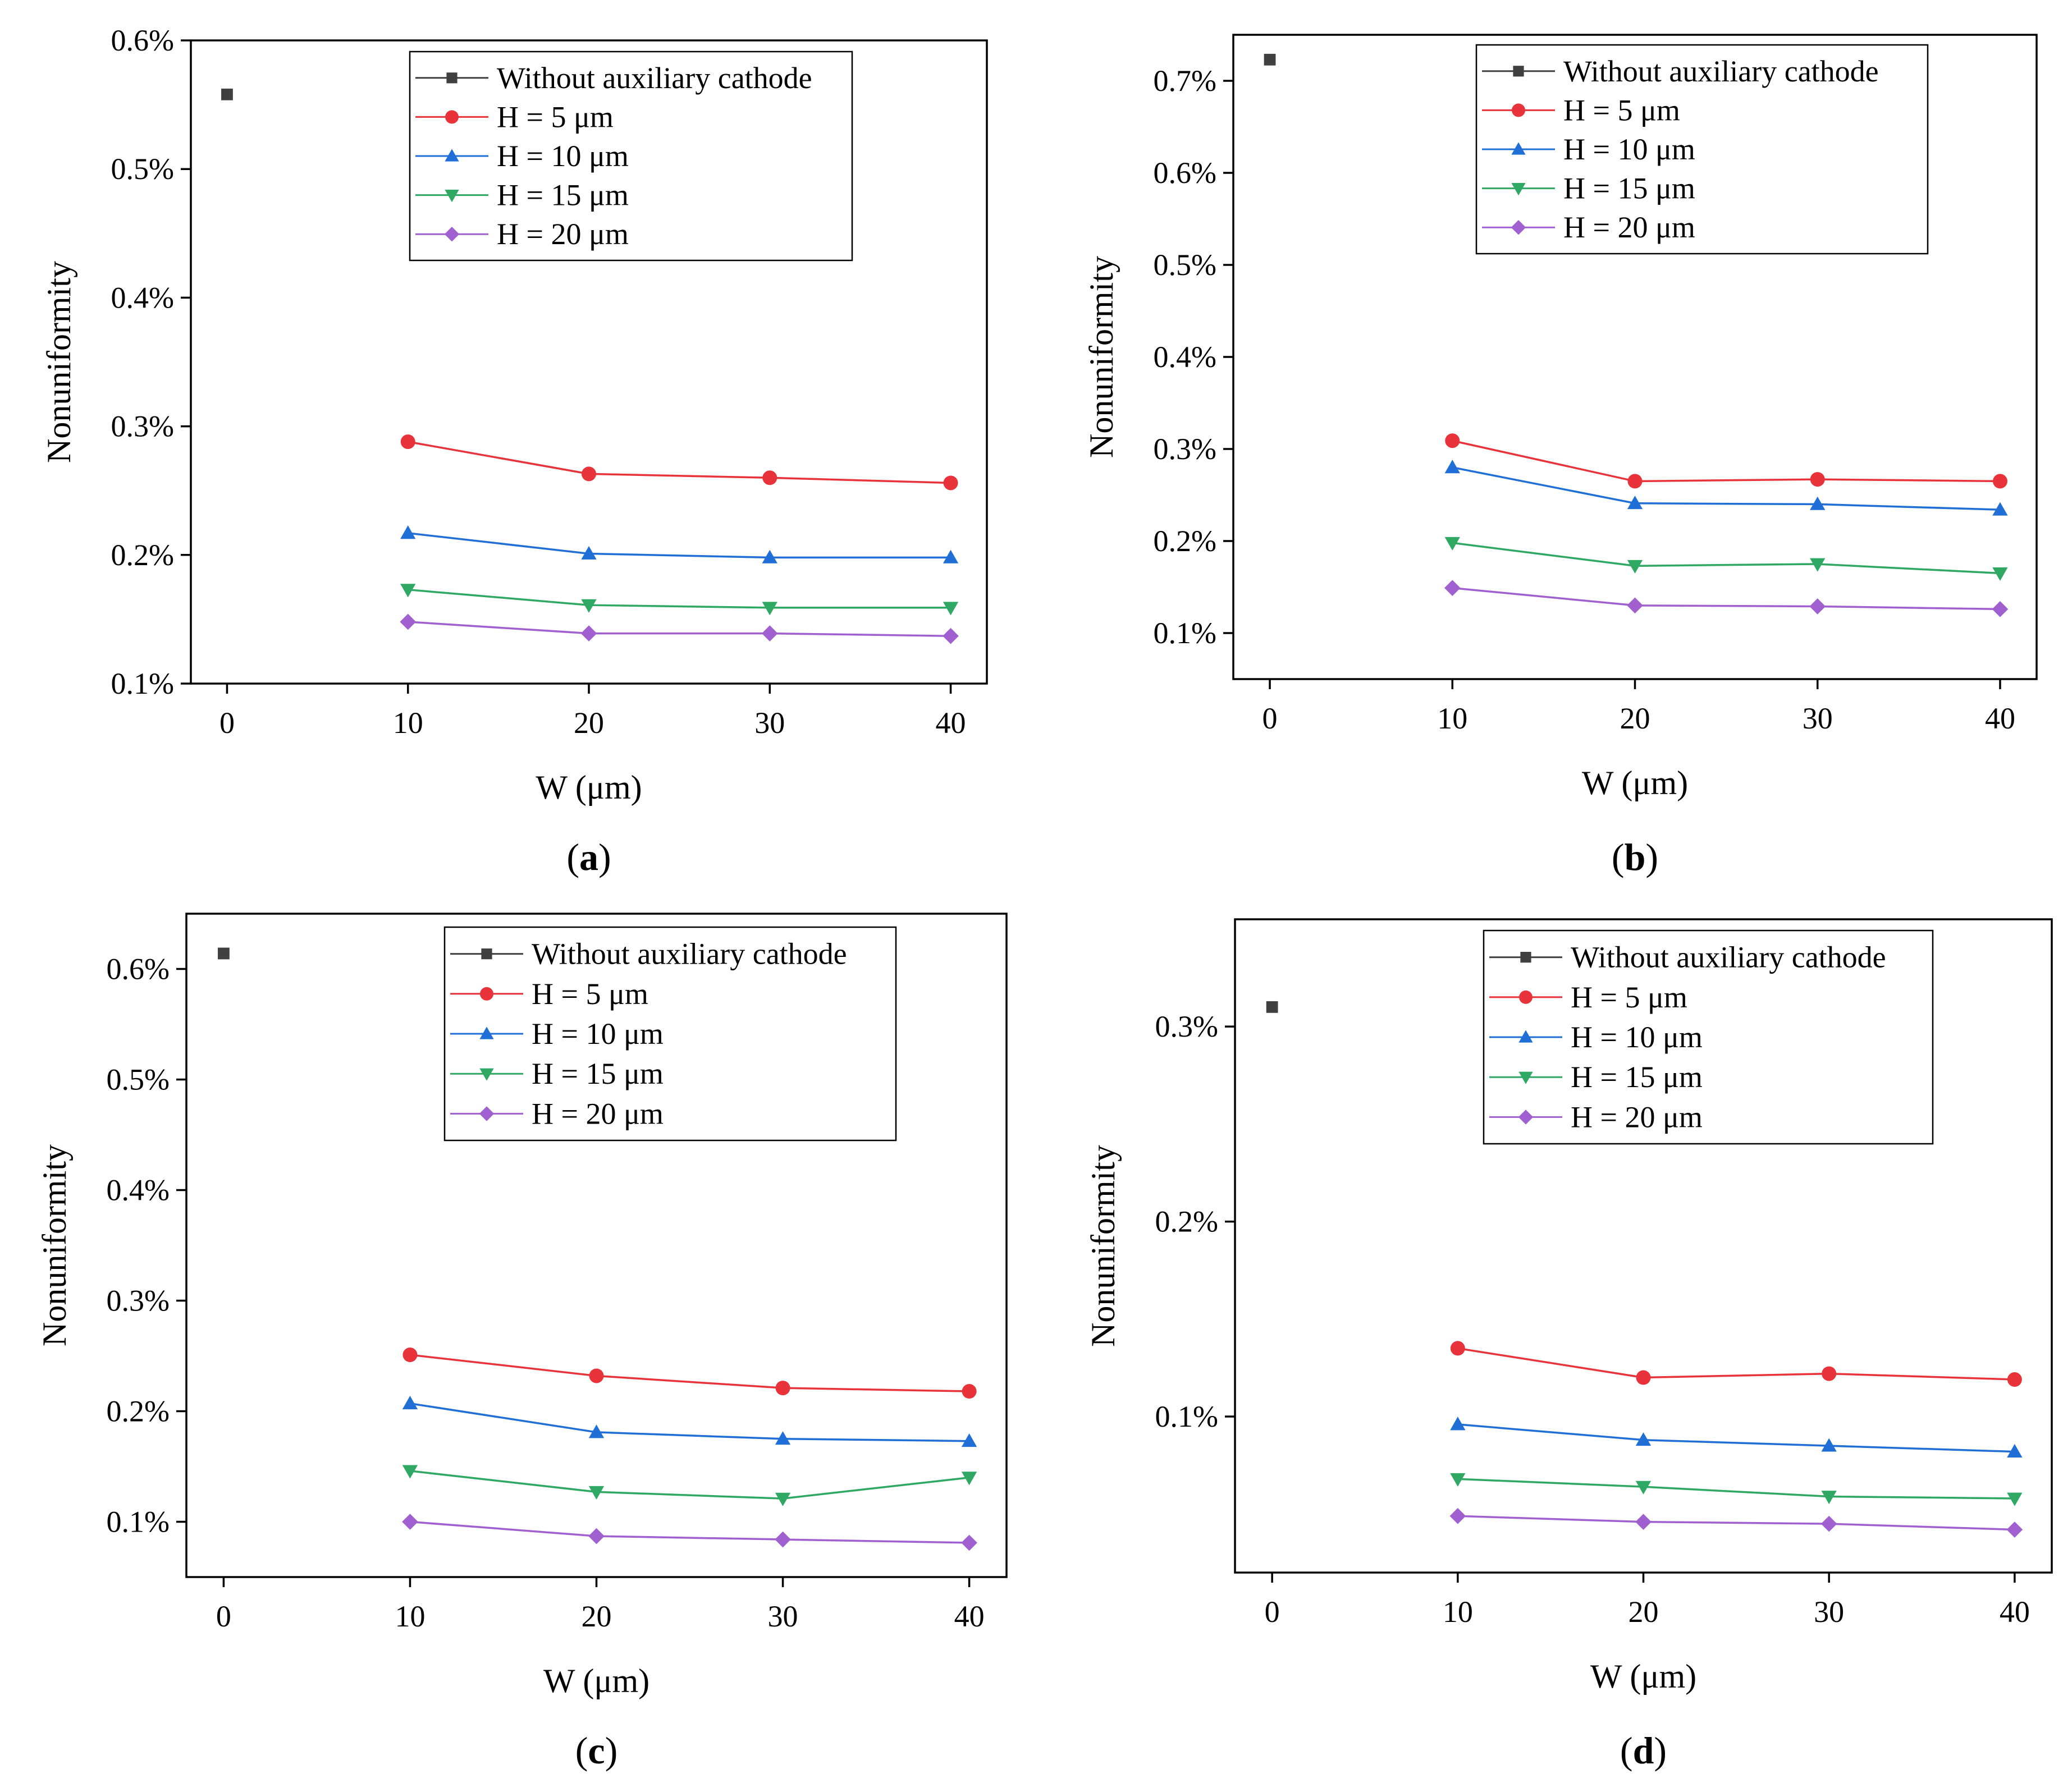 Image resolution: width=2063 pixels, height=1792 pixels. Describe the element at coordinates (1726, 598) in the screenshot. I see `series-line-h-20-um` at that location.